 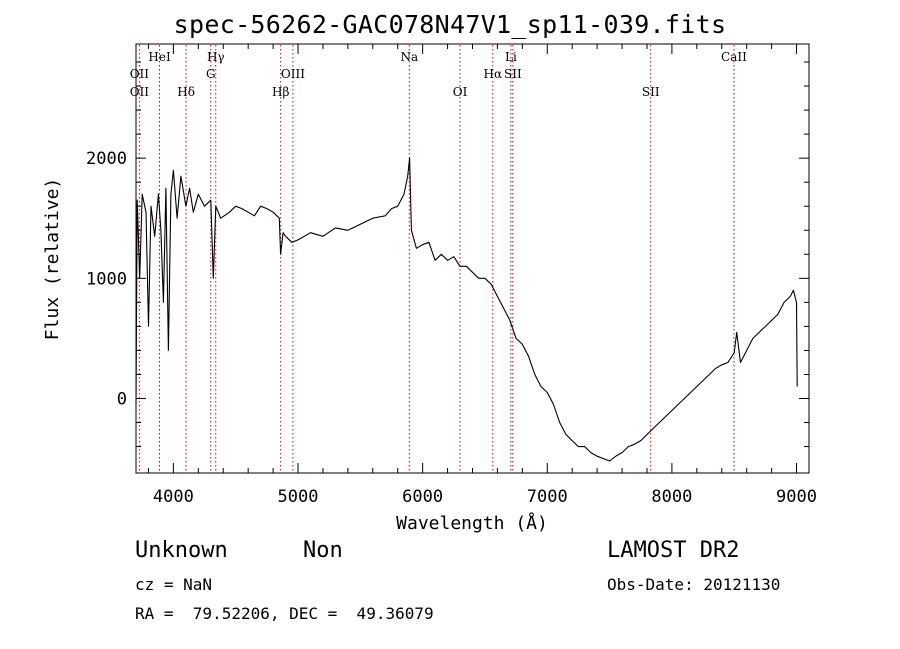 What do you see at coordinates (472, 523) in the screenshot?
I see `x-axis-label: Wavelength (Å)` at bounding box center [472, 523].